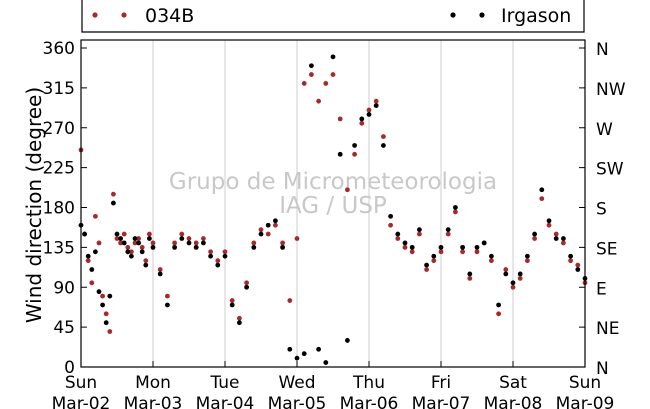 The height and width of the screenshot is (409, 650). I want to click on x-tick-label-day: Mon, so click(153, 383).